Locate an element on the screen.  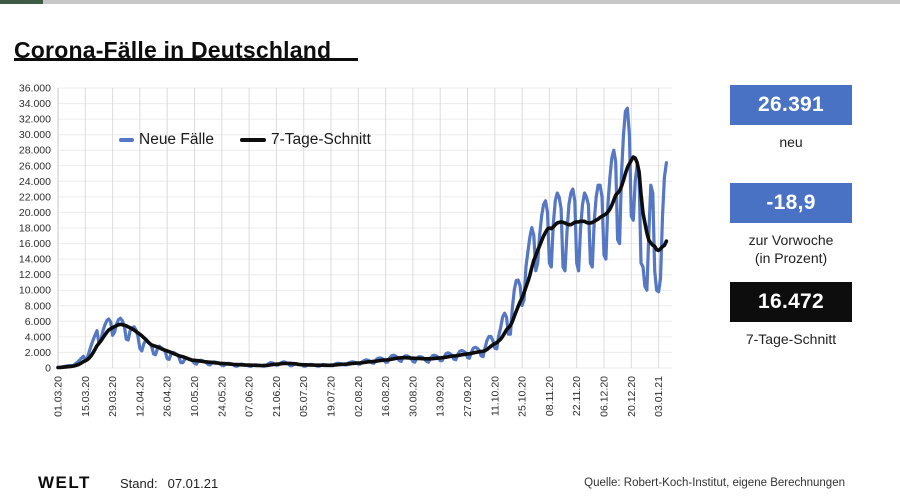
x-axis-tick-label: 08.11.20 is located at coordinates (550, 396).